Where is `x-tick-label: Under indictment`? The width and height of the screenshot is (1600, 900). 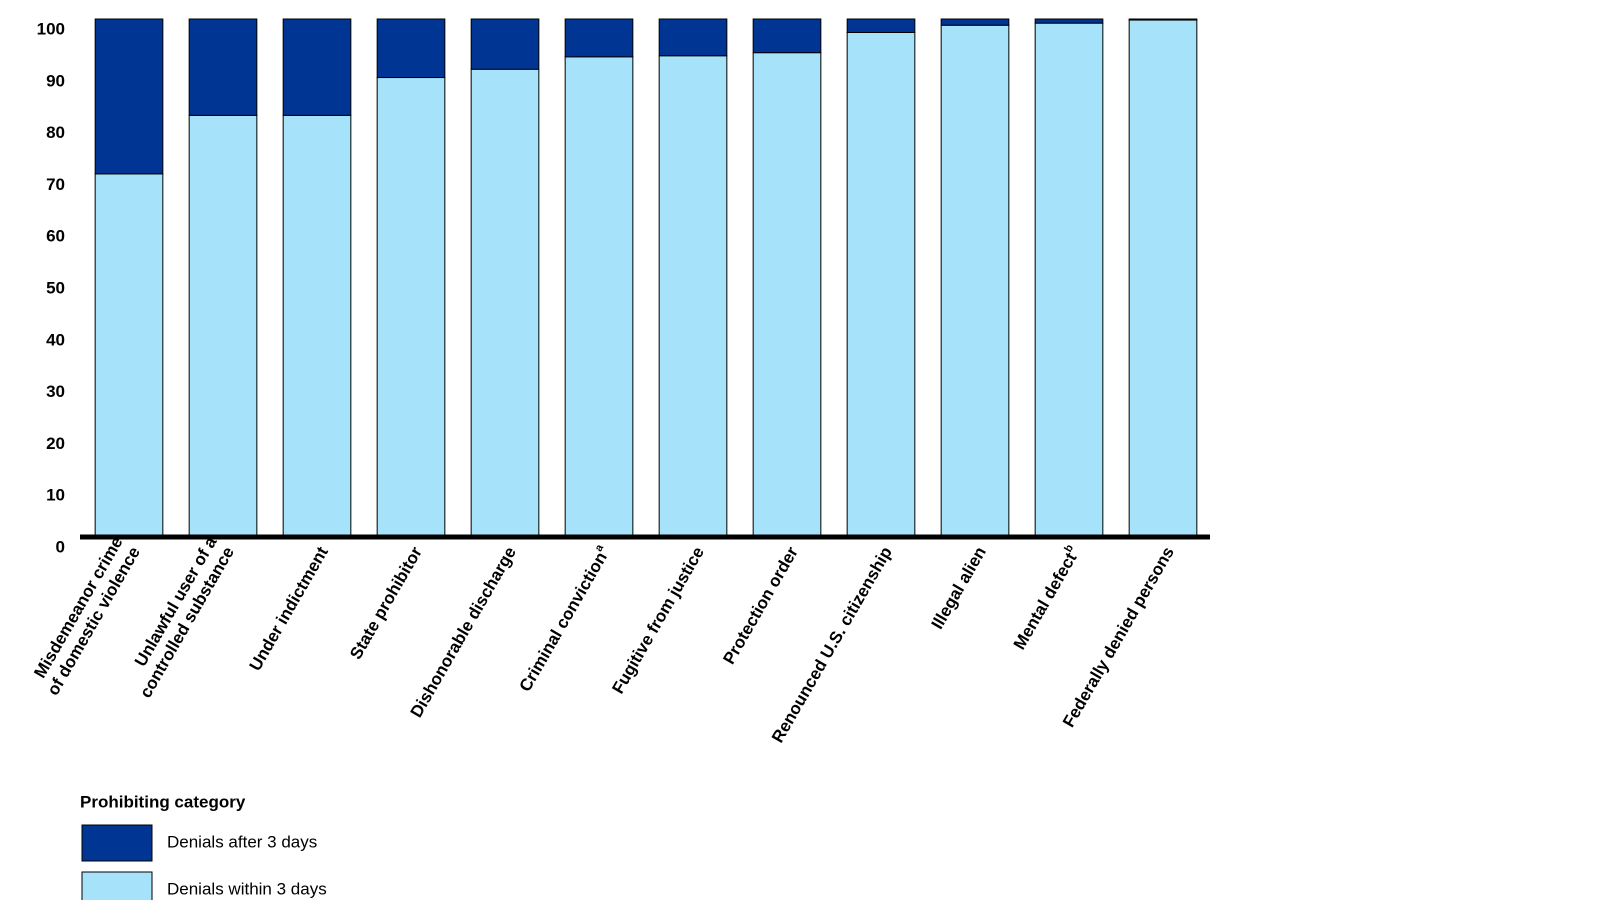
x-tick-label: Under indictment is located at coordinates (289, 608).